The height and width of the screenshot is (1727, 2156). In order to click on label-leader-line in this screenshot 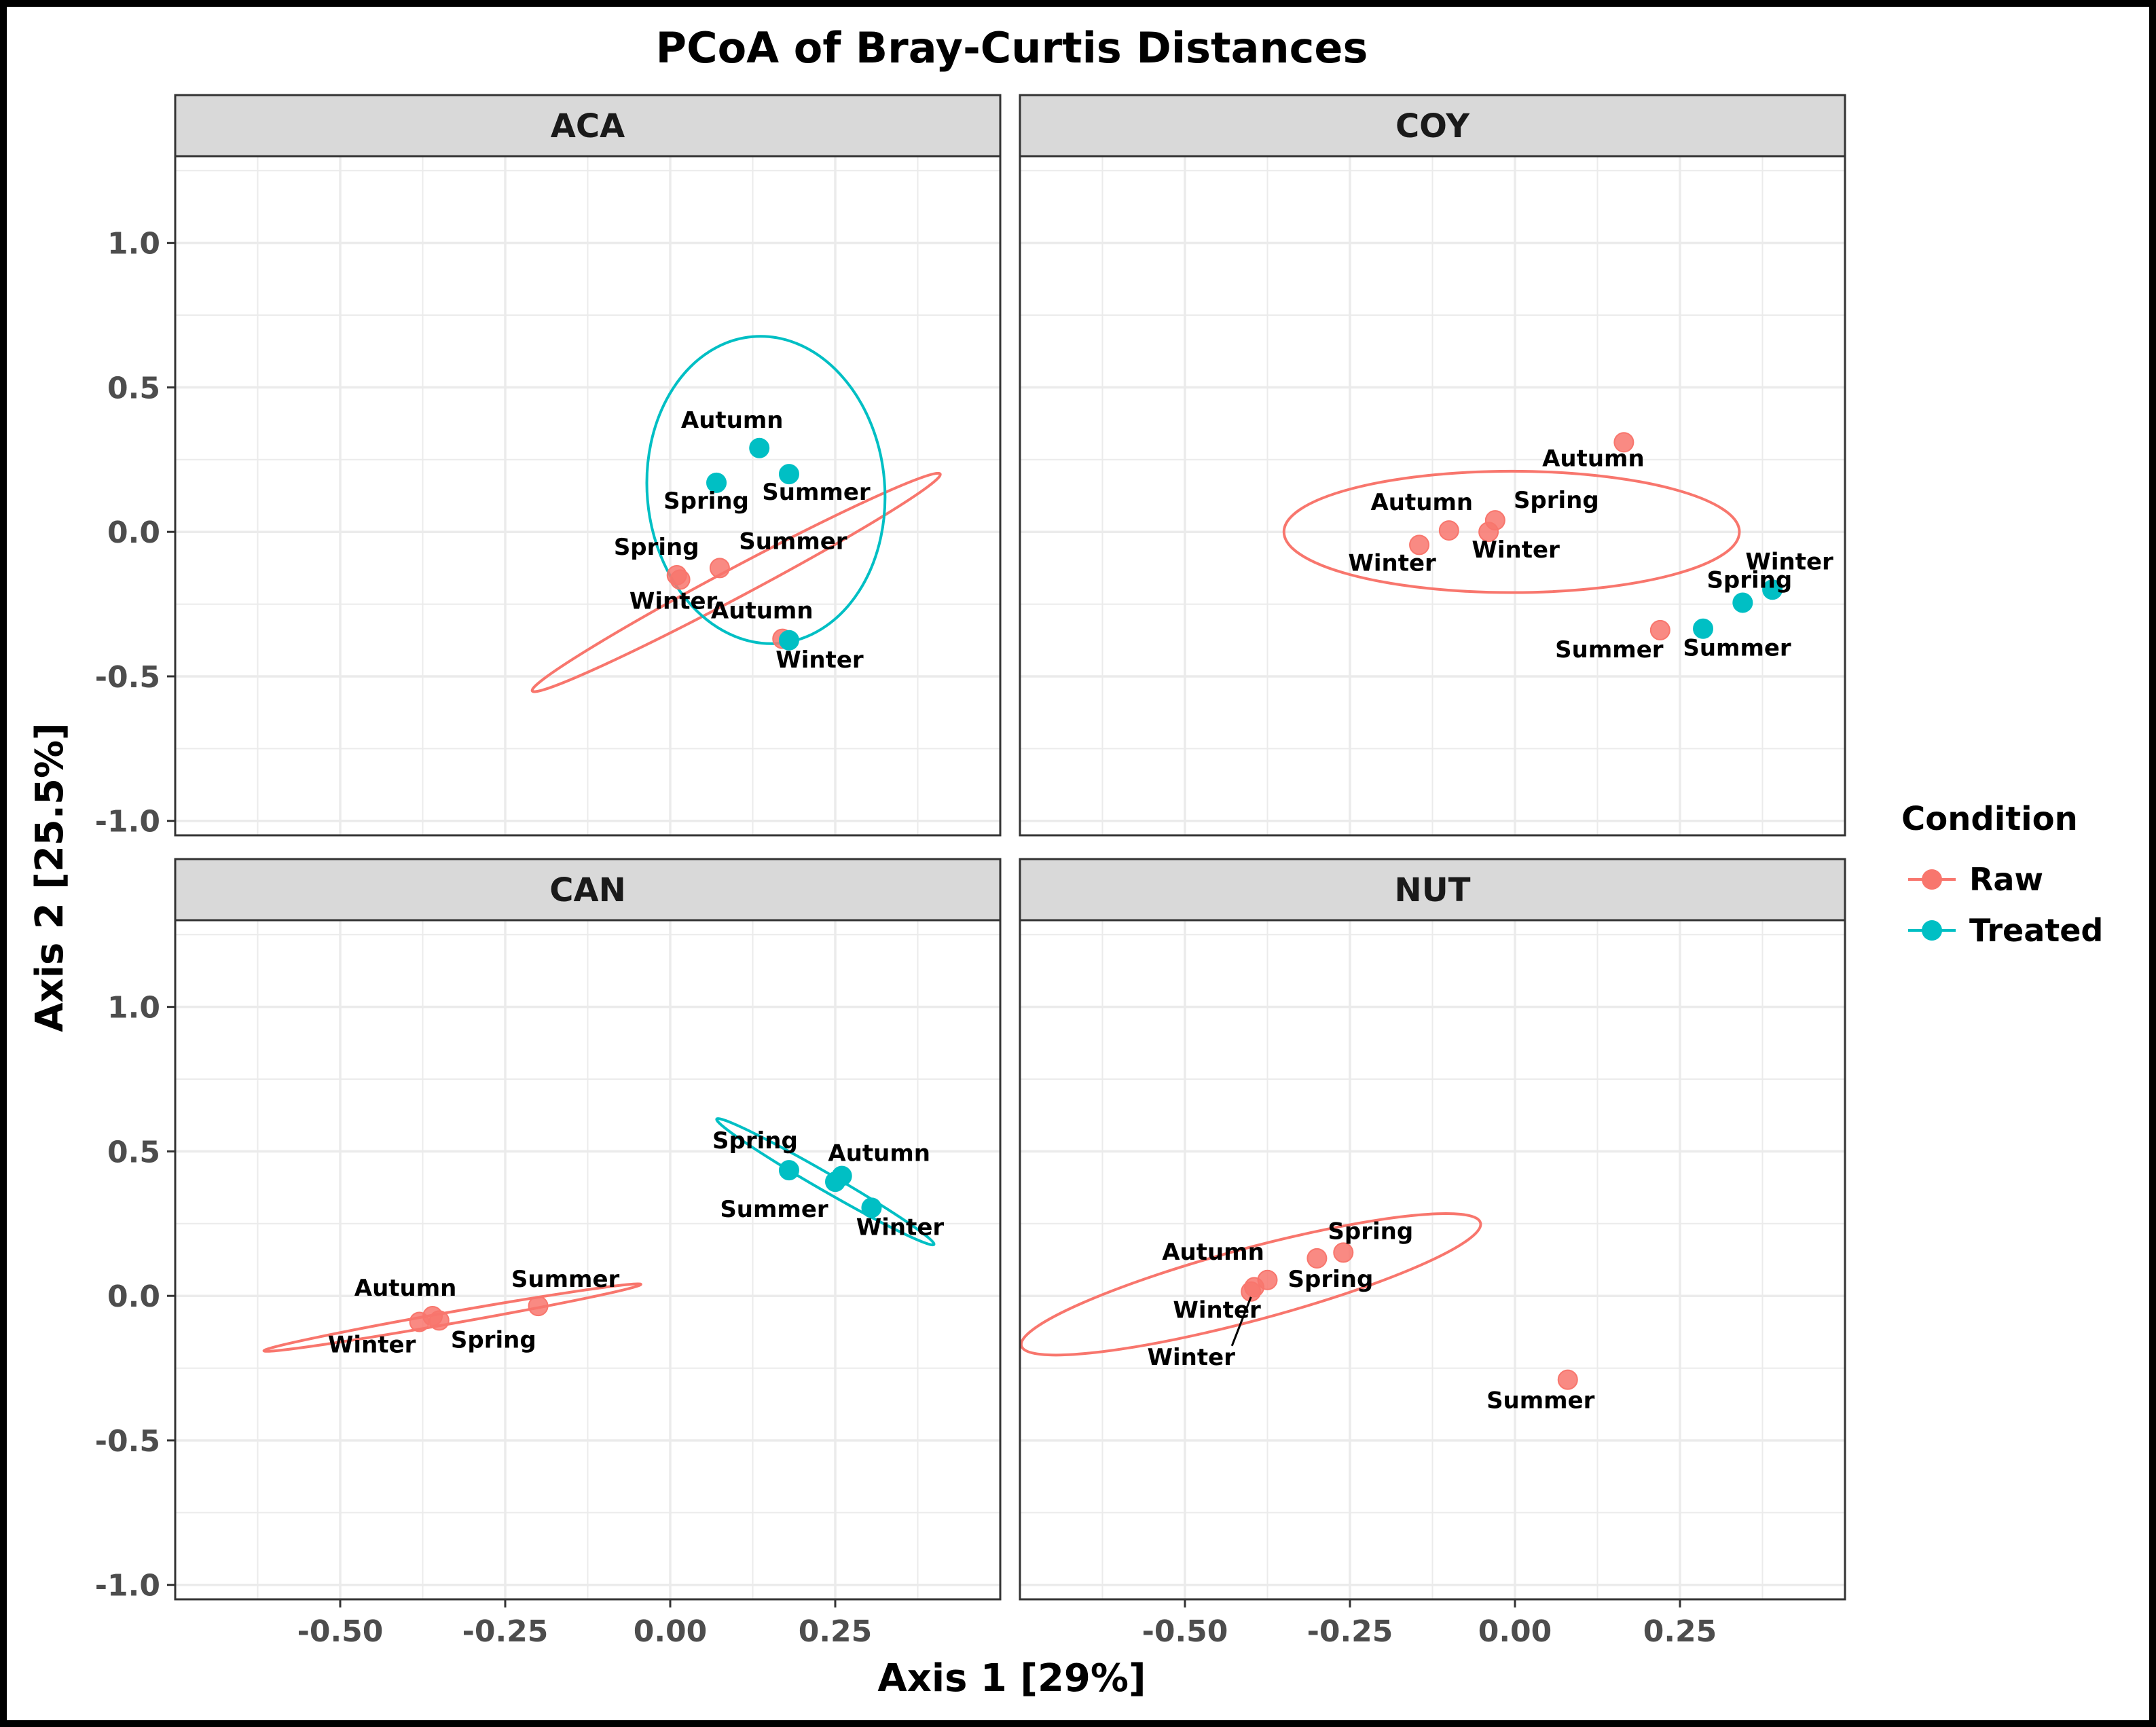, I will do `click(1241, 1321)`.